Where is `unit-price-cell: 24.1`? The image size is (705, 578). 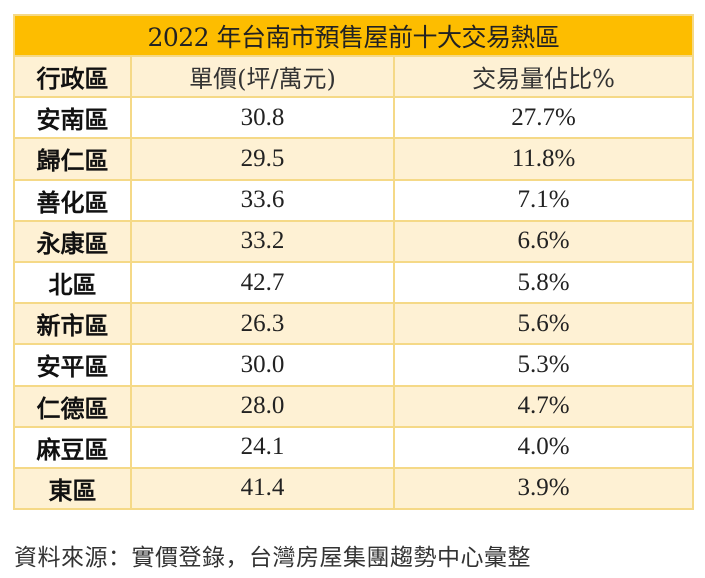 unit-price-cell: 24.1 is located at coordinates (262, 447).